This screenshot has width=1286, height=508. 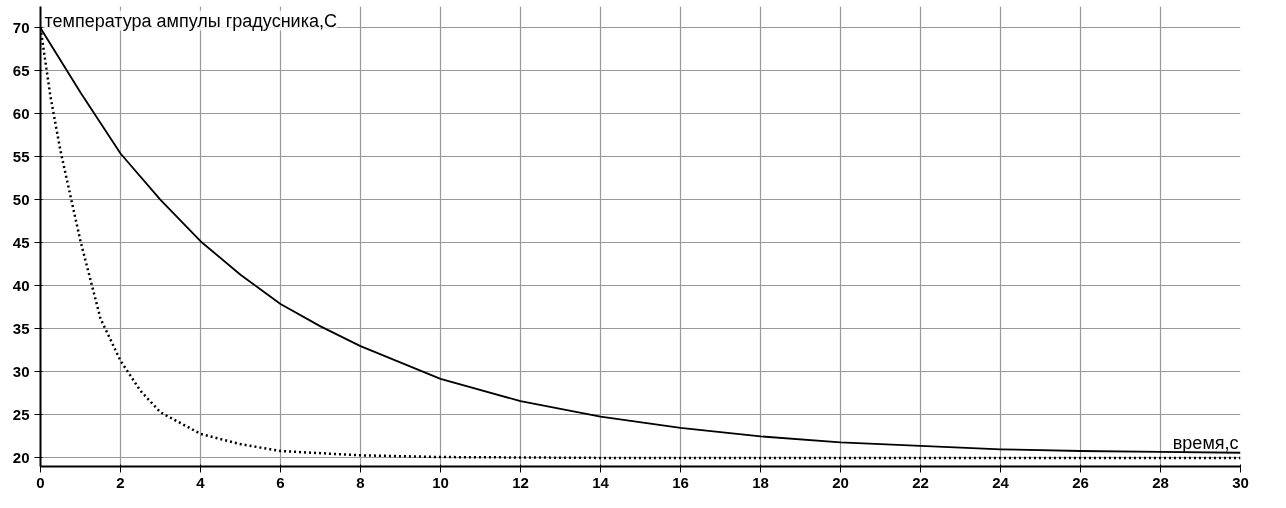 What do you see at coordinates (190, 20) in the screenshot?
I see `y-axis-title: температура ампулы градусника,С` at bounding box center [190, 20].